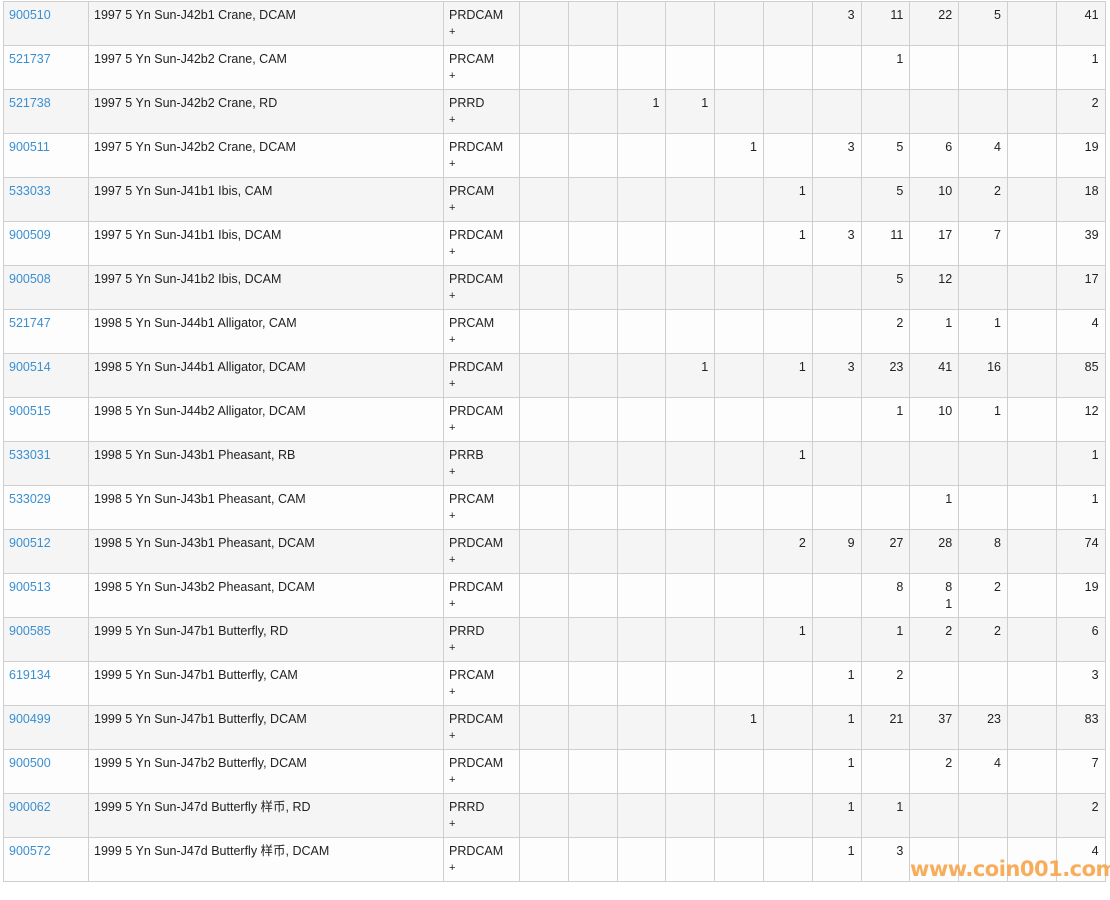 The height and width of the screenshot is (900, 1110). What do you see at coordinates (191, 631) in the screenshot?
I see `coin-description: 1999 5 Yn Sun-J47b1 Butterfly, RD` at bounding box center [191, 631].